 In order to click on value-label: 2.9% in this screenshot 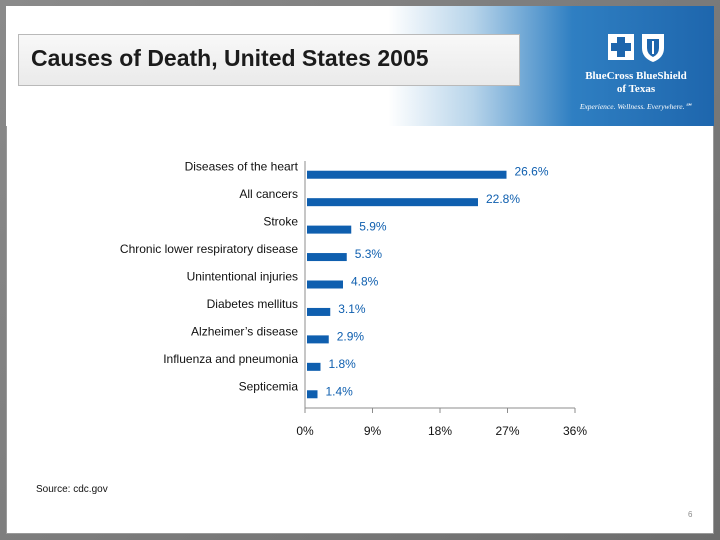, I will do `click(351, 336)`.